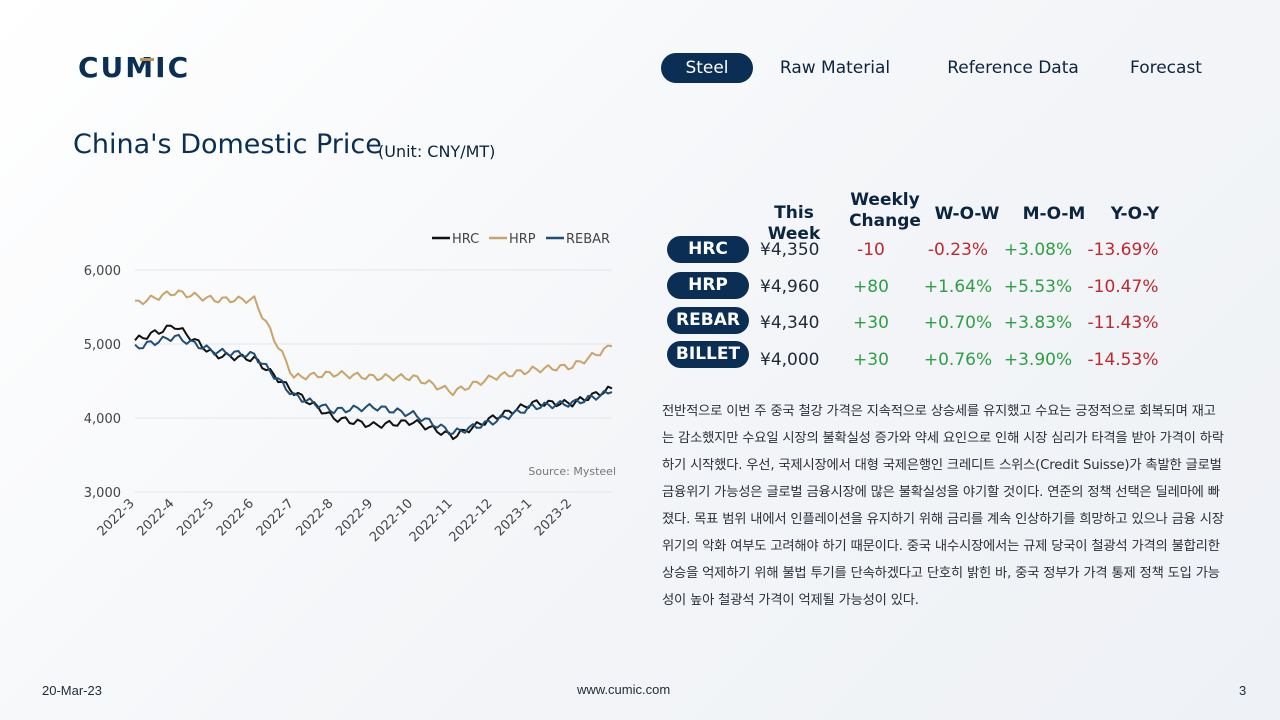 The width and height of the screenshot is (1280, 720). Describe the element at coordinates (708, 354) in the screenshot. I see `product-badge-billet: BILLET` at that location.